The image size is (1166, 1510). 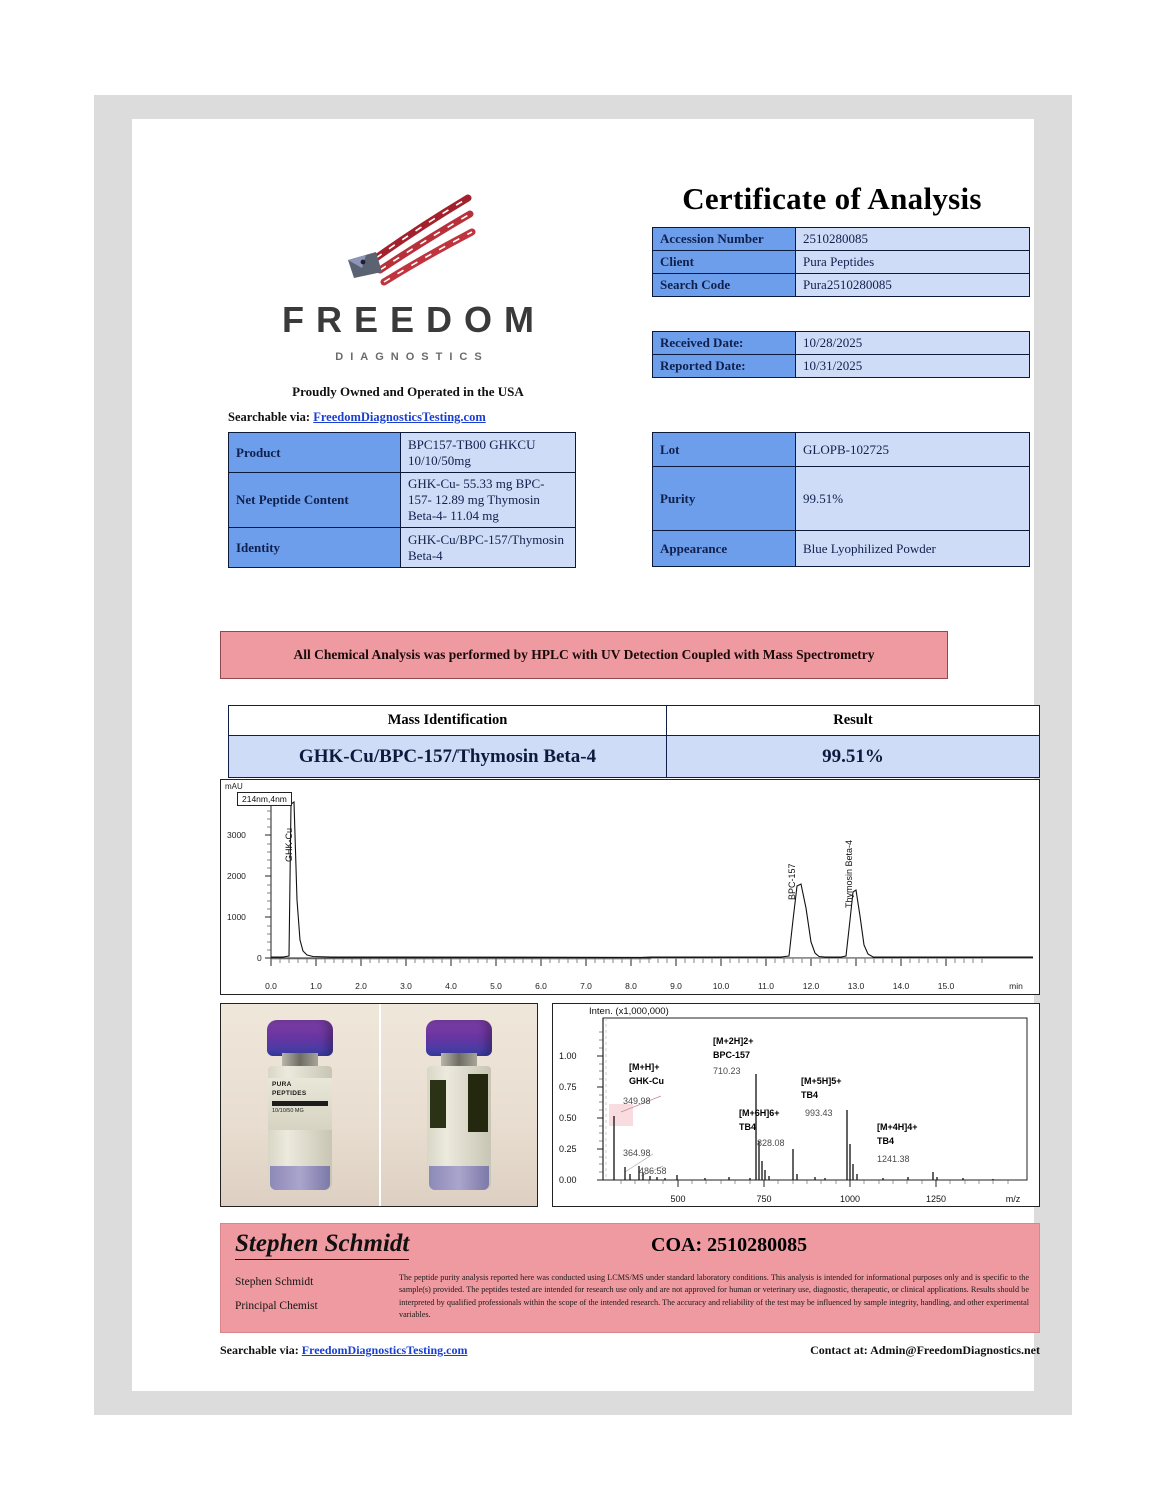 What do you see at coordinates (912, 548) in the screenshot?
I see `appearance-value: Blue Lyophilized Powder` at bounding box center [912, 548].